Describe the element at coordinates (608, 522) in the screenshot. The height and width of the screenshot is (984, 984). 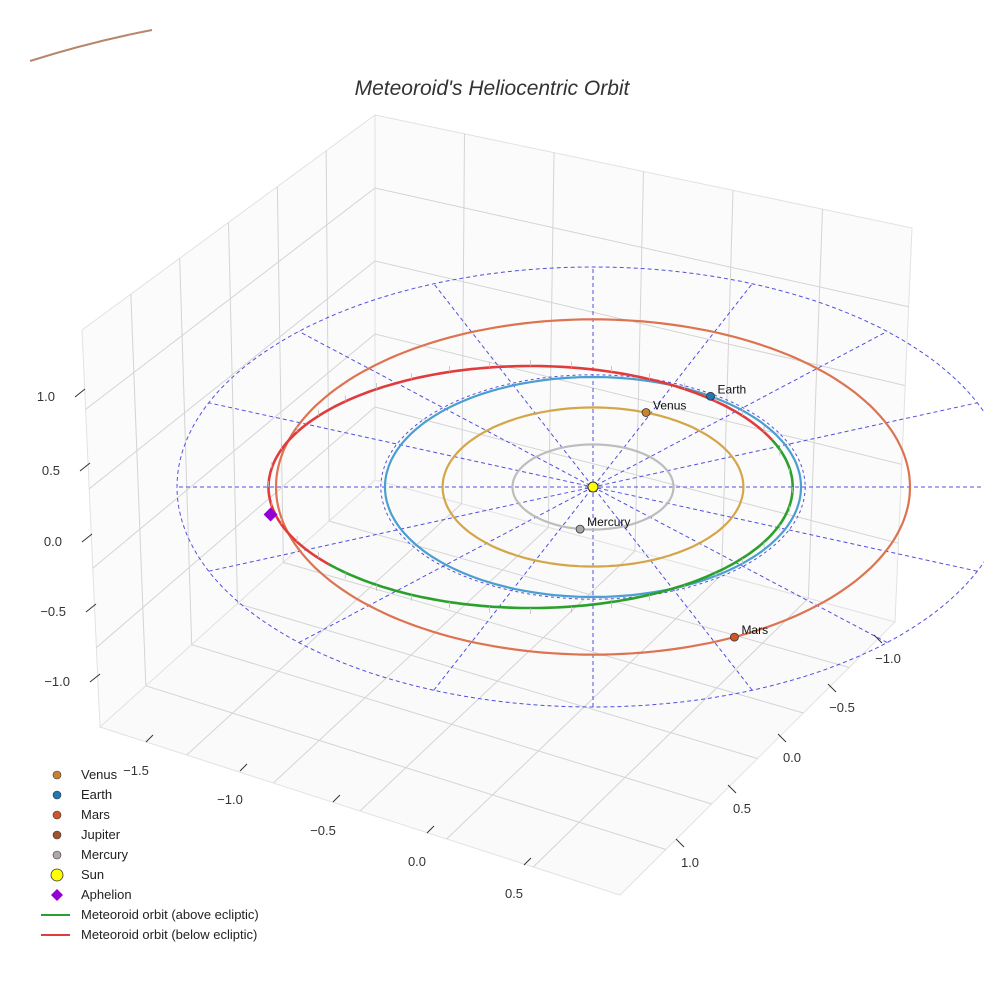
I see `mercury-label: Mercury` at that location.